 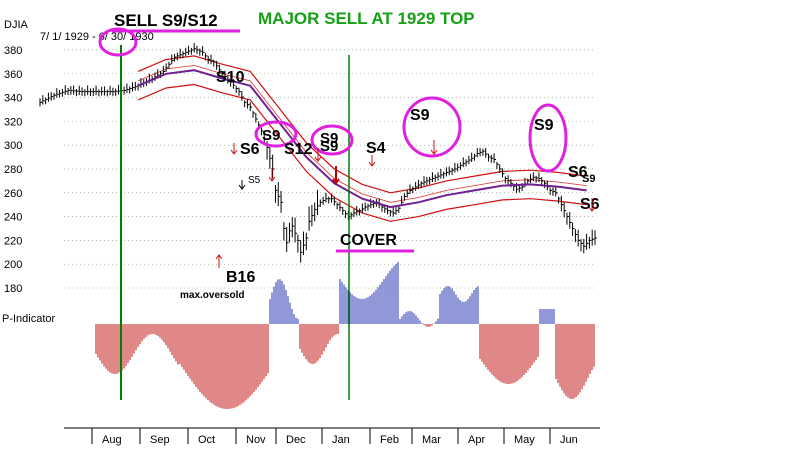 What do you see at coordinates (296, 440) in the screenshot?
I see `month-label: Dec` at bounding box center [296, 440].